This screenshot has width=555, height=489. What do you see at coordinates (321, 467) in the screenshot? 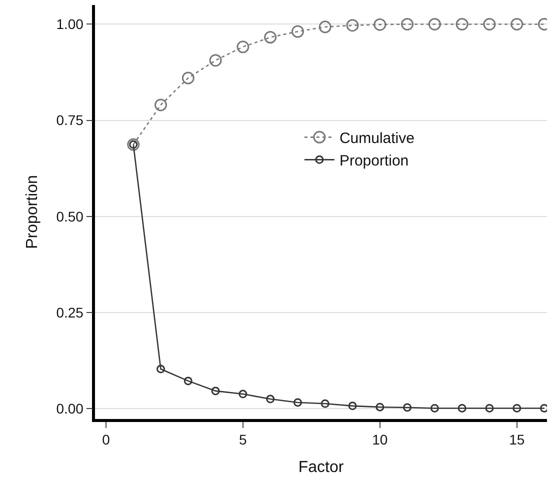
I see `x-axis-title: Factor` at bounding box center [321, 467].